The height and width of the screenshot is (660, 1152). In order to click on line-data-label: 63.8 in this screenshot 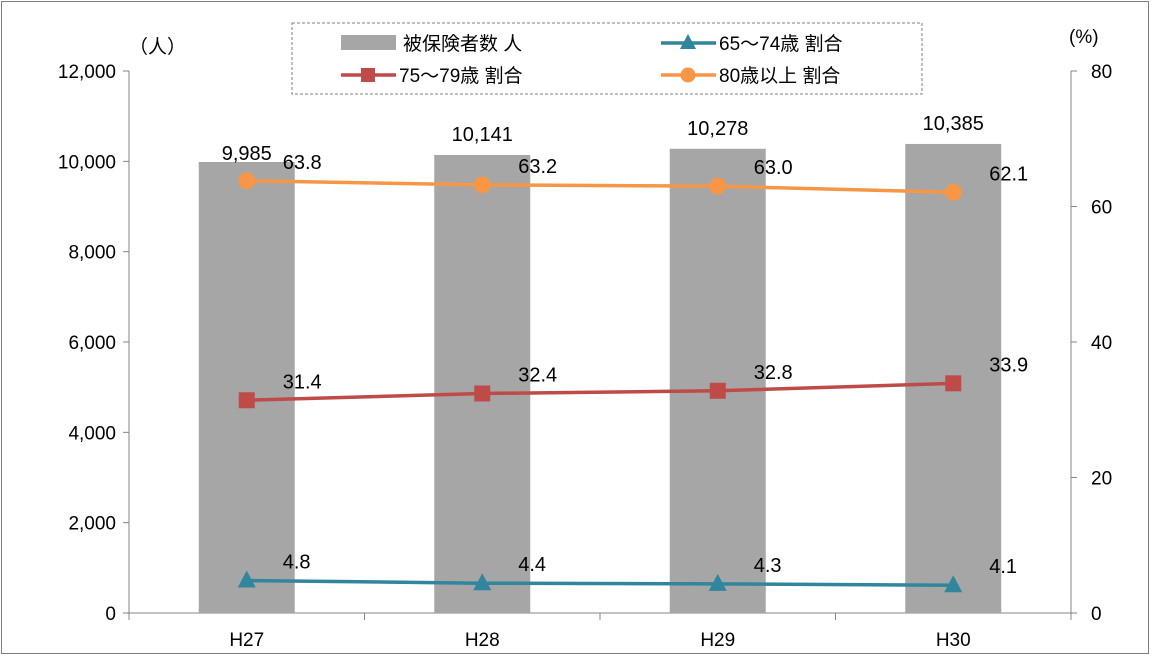, I will do `click(302, 163)`.